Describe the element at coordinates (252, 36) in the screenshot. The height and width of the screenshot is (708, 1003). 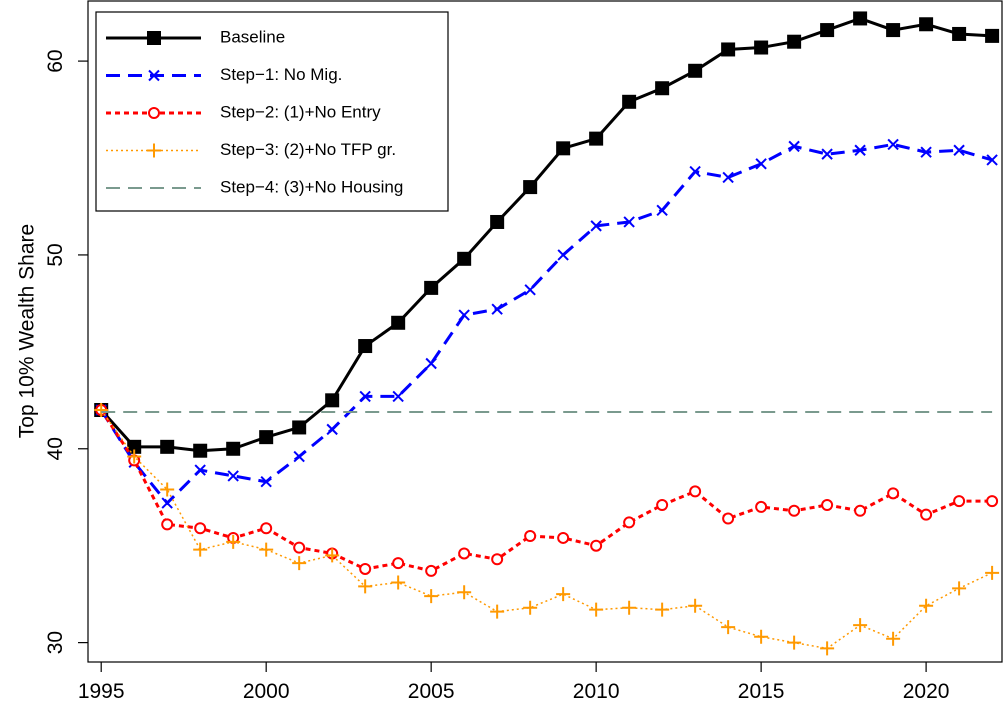
I see `legend-label: Baseline` at that location.